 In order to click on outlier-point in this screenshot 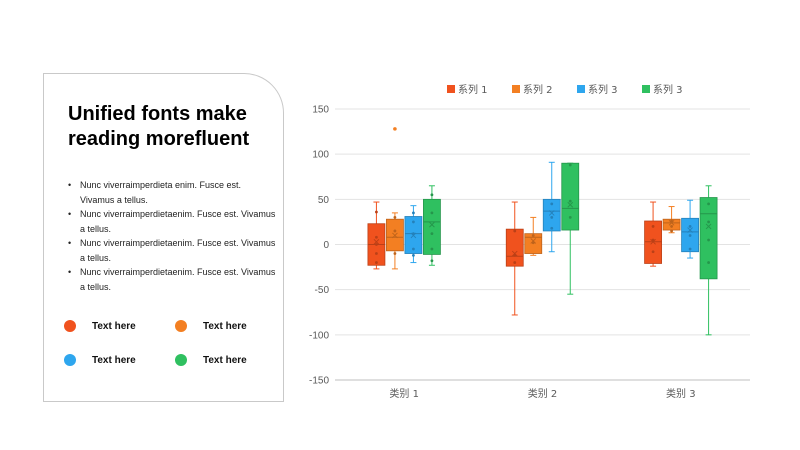, I will do `click(395, 129)`.